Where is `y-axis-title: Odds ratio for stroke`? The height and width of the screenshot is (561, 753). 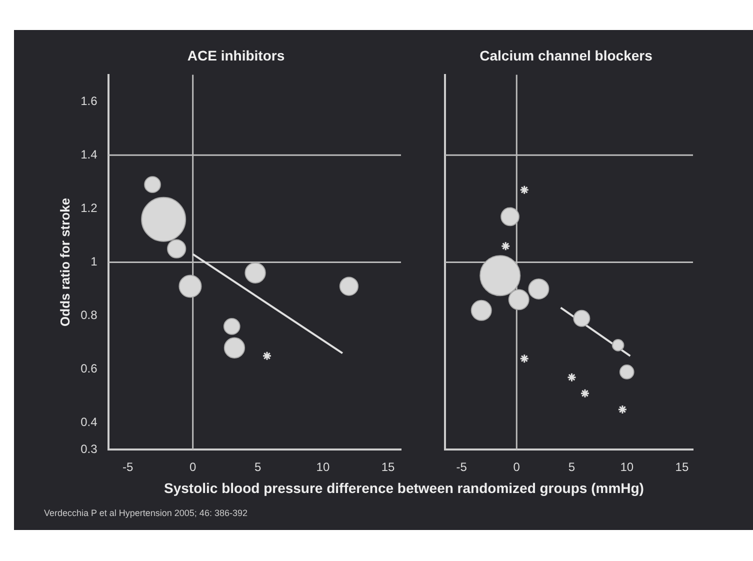
y-axis-title: Odds ratio for stroke is located at coordinates (64, 262).